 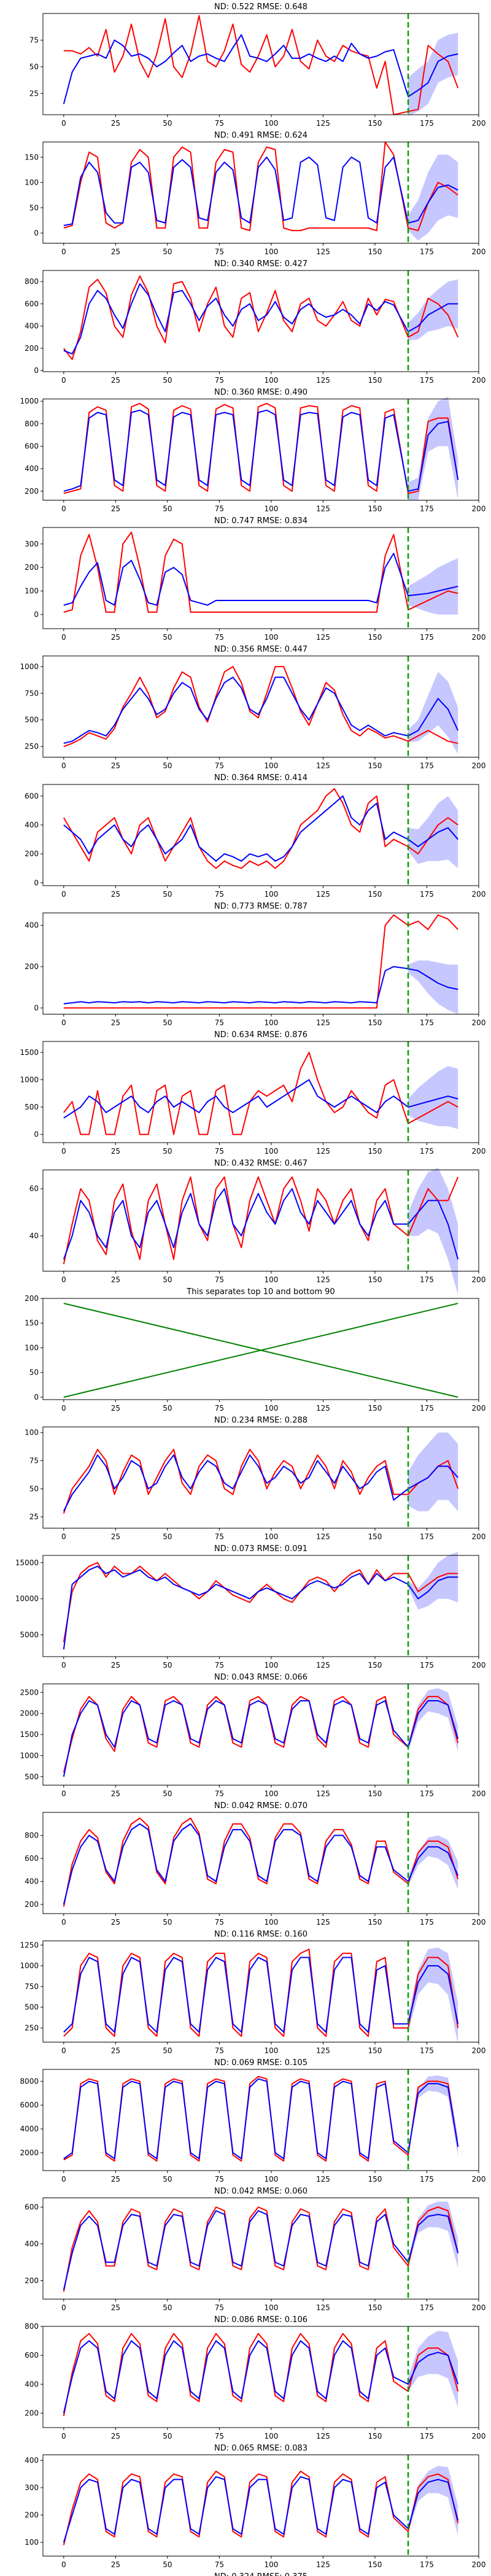 I want to click on panel-title: ND: 0.043 RMSE: 0.066, so click(x=260, y=1677).